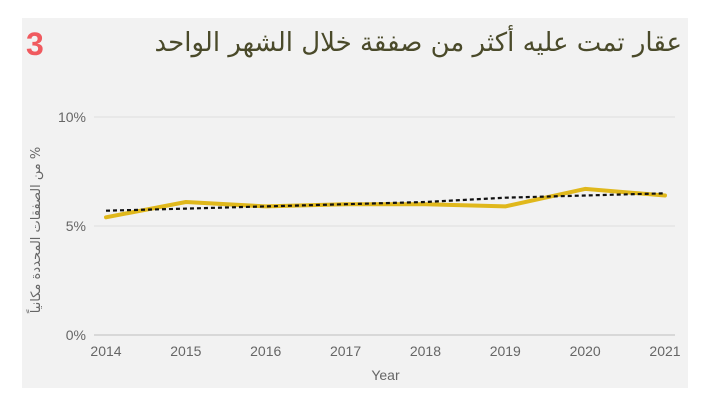 The height and width of the screenshot is (409, 710). Describe the element at coordinates (35, 44) in the screenshot. I see `chart-number-badge: 3` at that location.